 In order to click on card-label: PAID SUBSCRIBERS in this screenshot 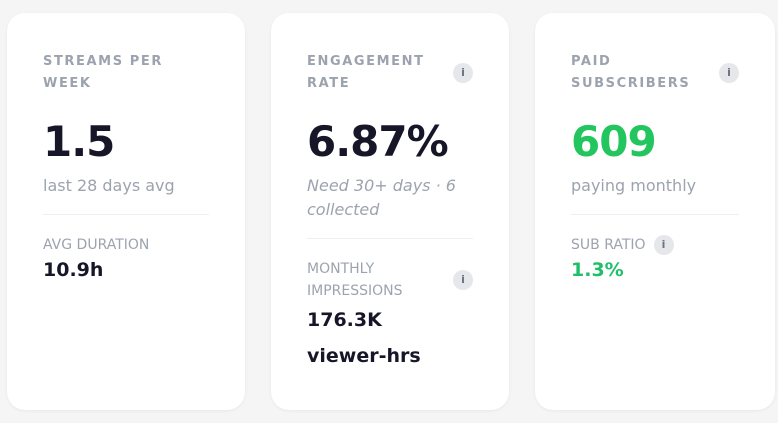, I will do `click(631, 72)`.